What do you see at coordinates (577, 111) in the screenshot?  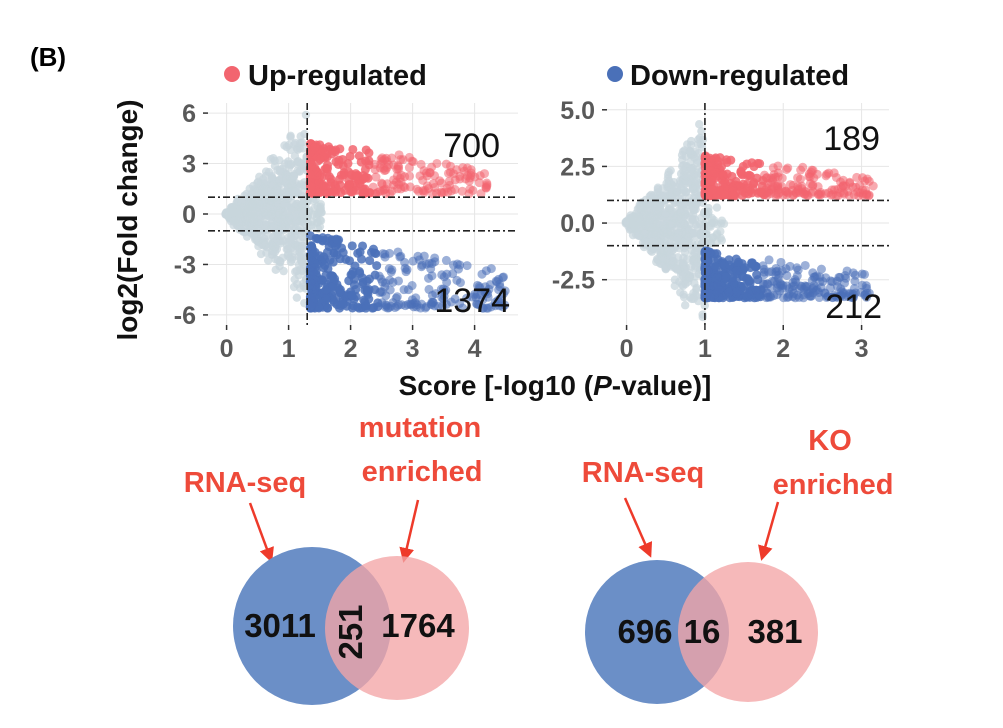 I see `y-tick-label: 5.0` at bounding box center [577, 111].